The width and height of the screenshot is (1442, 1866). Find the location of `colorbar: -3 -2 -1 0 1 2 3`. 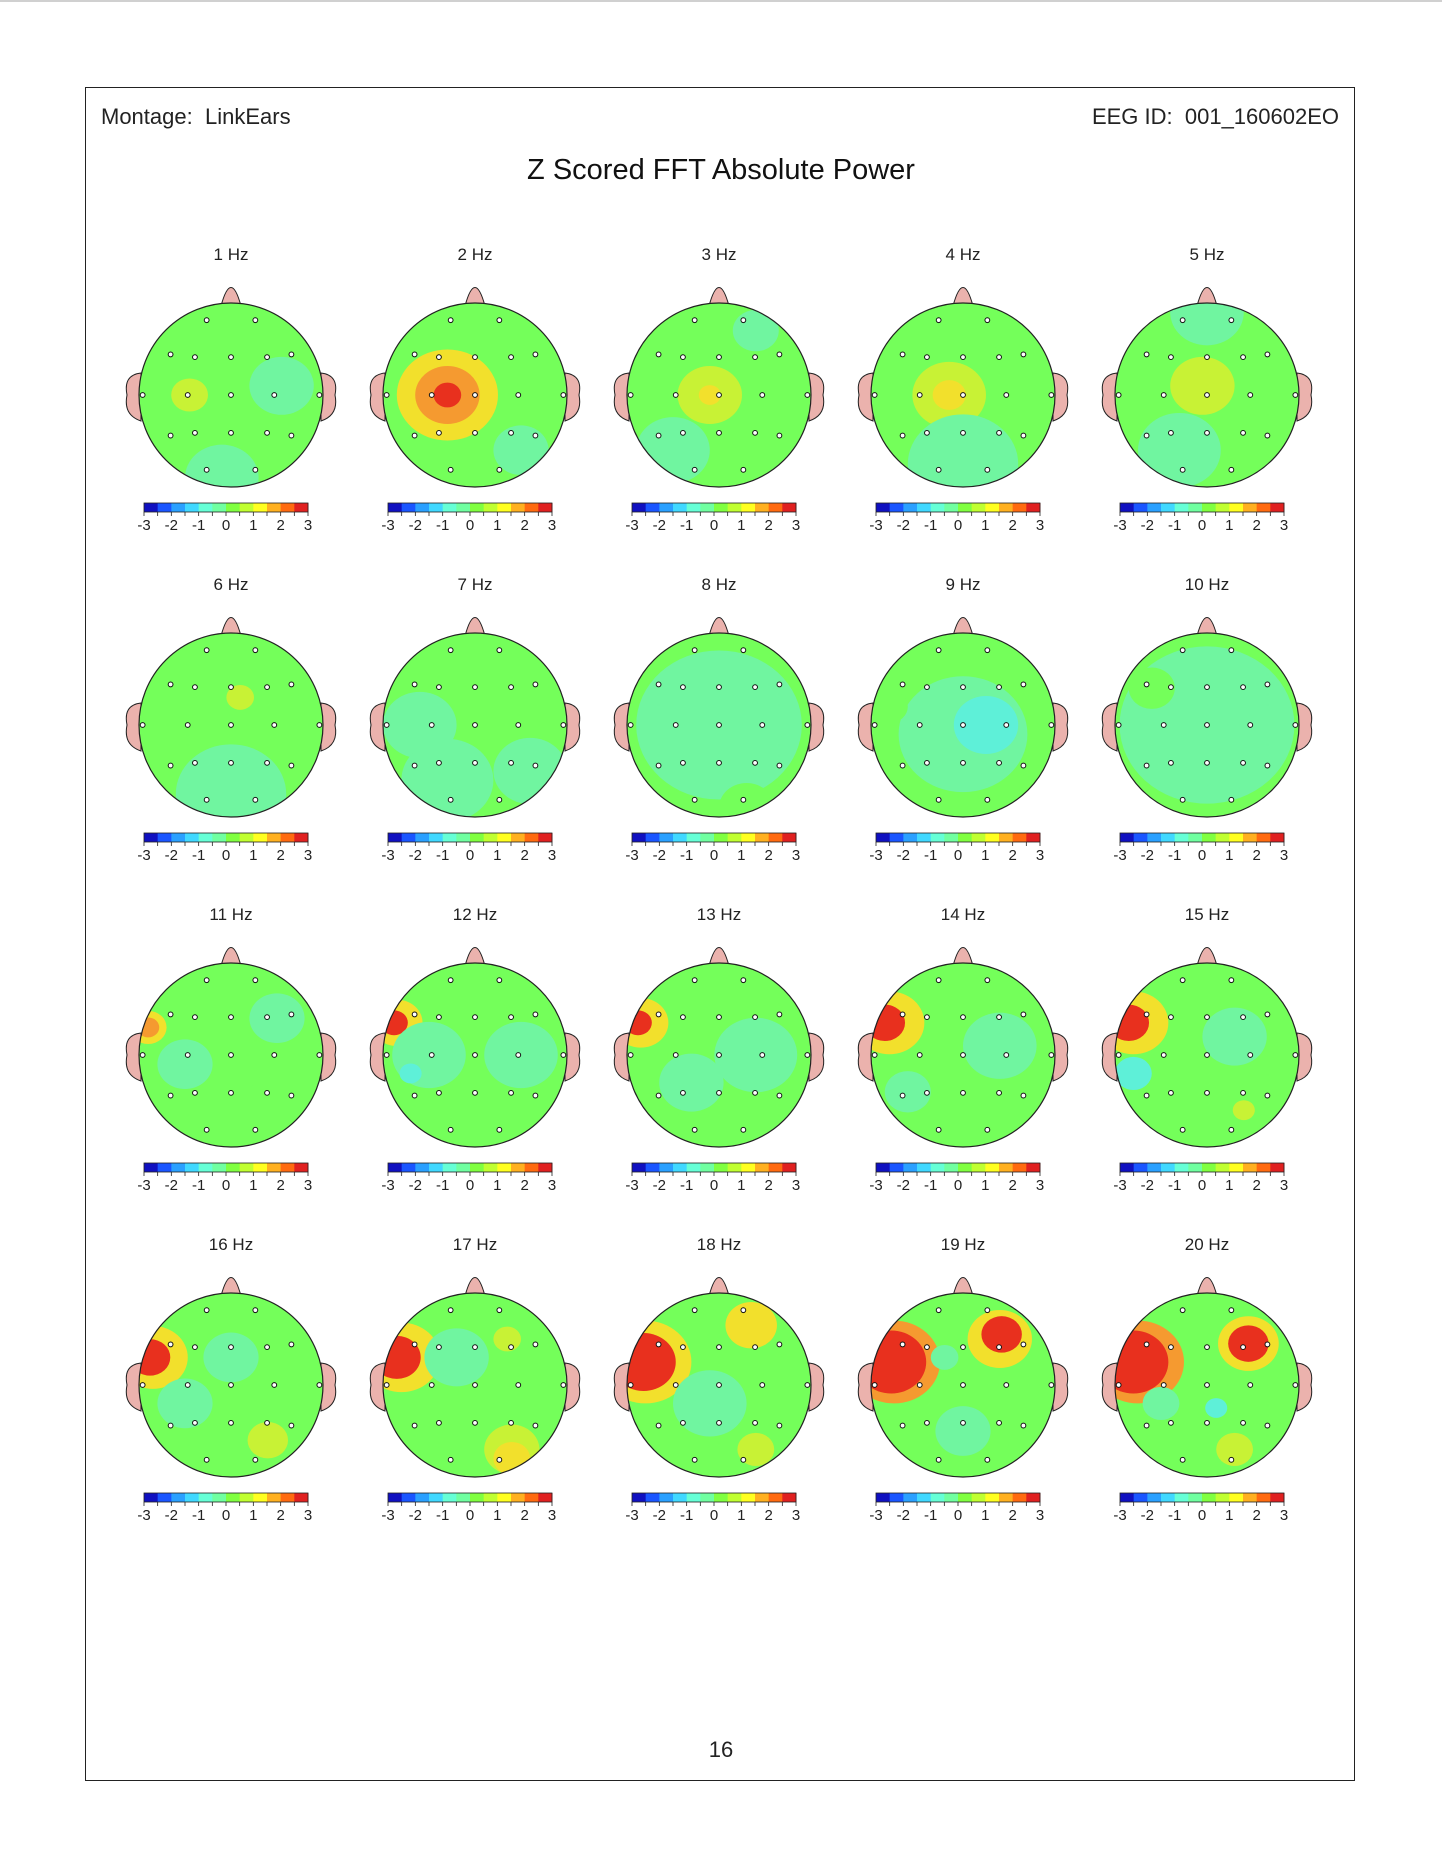

colorbar: -3 -2 -1 0 1 2 3 is located at coordinates (712, 1508).